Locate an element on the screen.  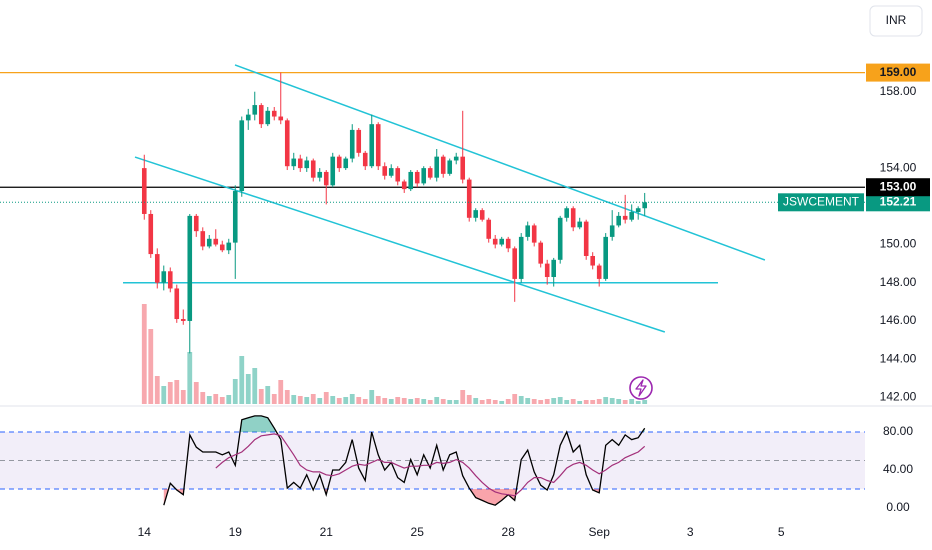
y-tick-label: 158.00 is located at coordinates (898, 91).